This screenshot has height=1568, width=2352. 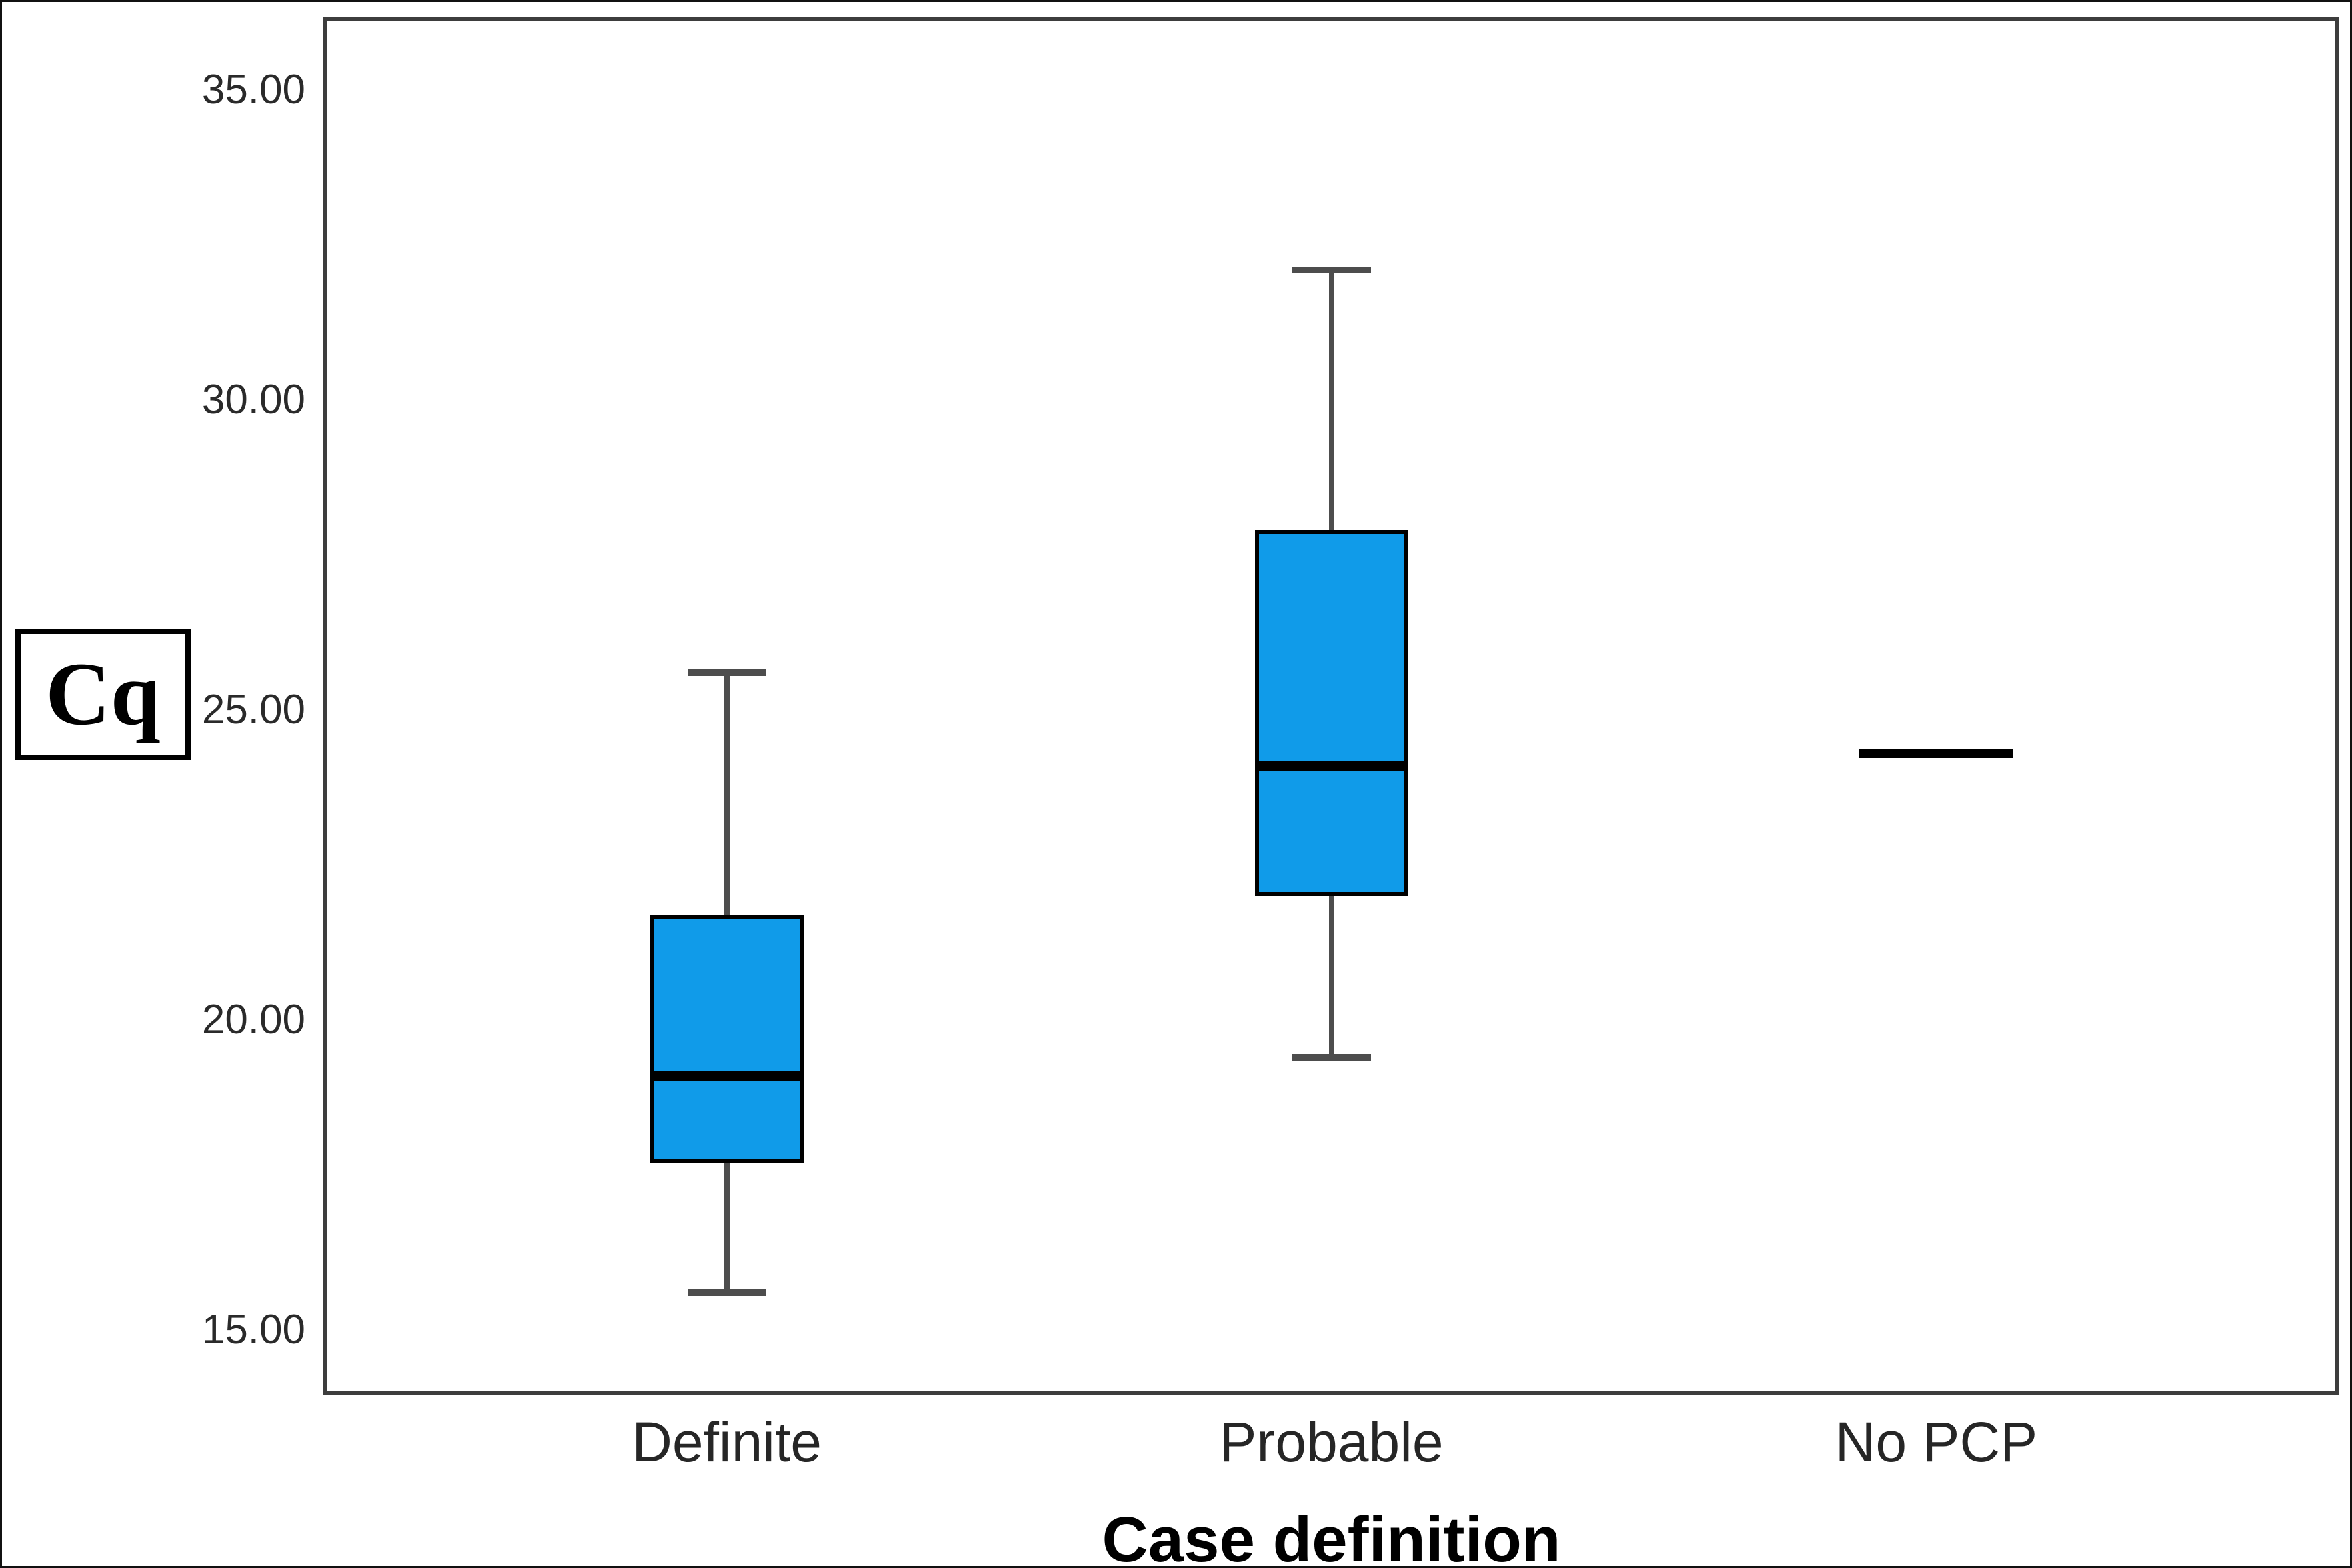 What do you see at coordinates (1331, 400) in the screenshot?
I see `upper-whisker-probable` at bounding box center [1331, 400].